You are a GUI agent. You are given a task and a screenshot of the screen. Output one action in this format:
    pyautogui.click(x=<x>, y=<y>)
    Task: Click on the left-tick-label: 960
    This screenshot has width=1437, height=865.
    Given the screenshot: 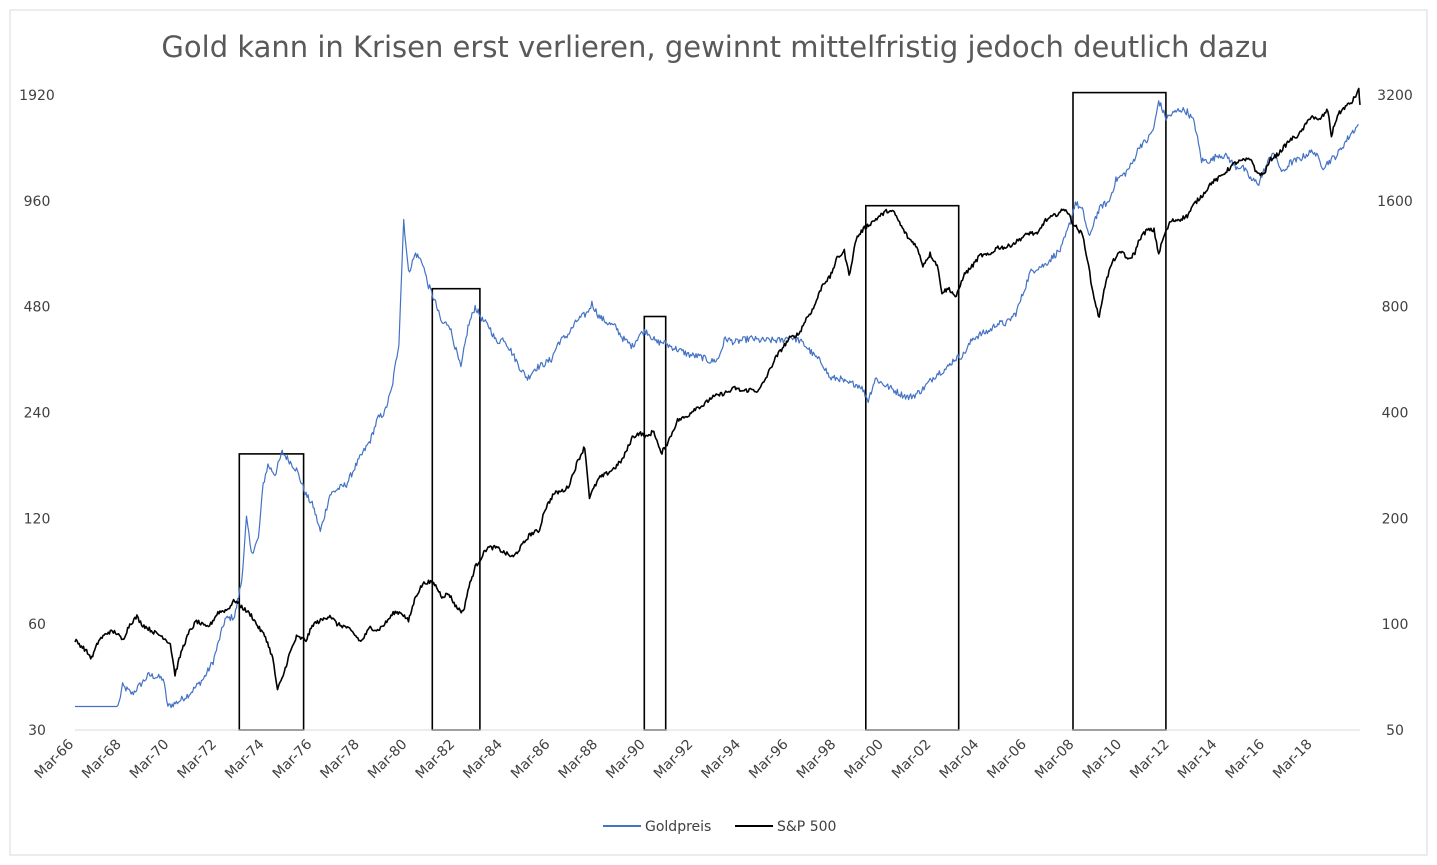 What is the action you would take?
    pyautogui.click(x=37, y=202)
    